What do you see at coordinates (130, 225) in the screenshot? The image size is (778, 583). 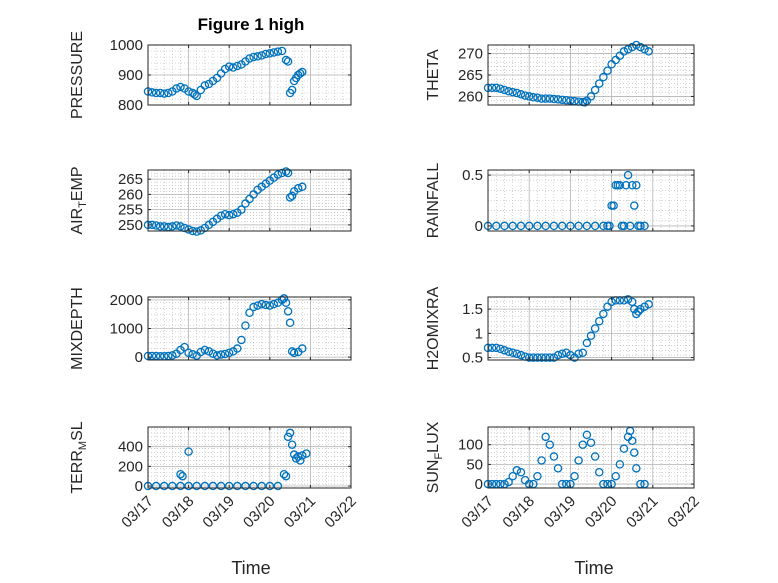 I see `y-tick-label: 250` at bounding box center [130, 225].